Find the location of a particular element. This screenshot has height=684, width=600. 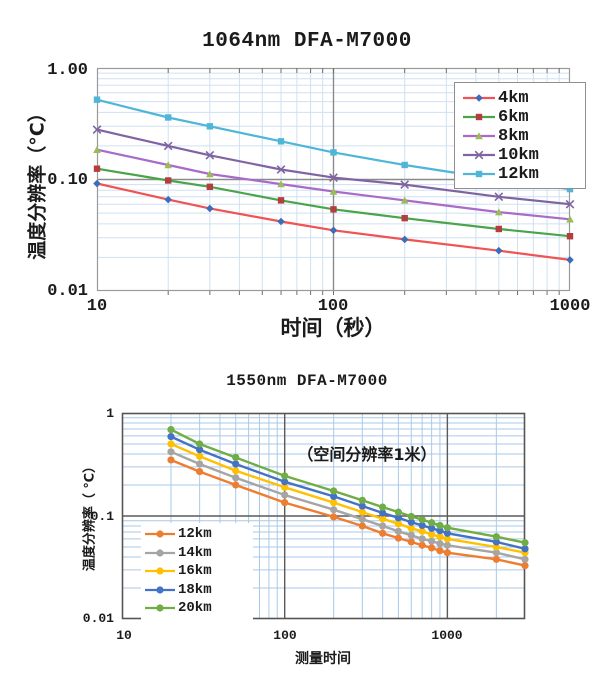

series-8km is located at coordinates (333, 184).